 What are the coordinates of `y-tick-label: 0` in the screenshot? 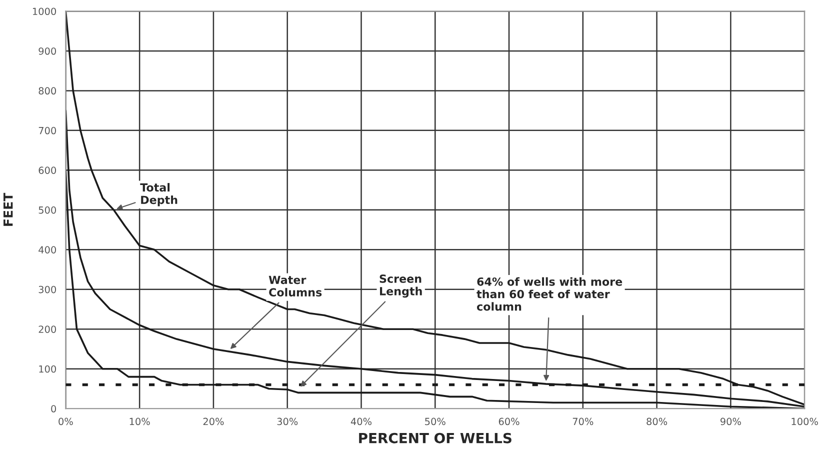 It's located at (53, 408).